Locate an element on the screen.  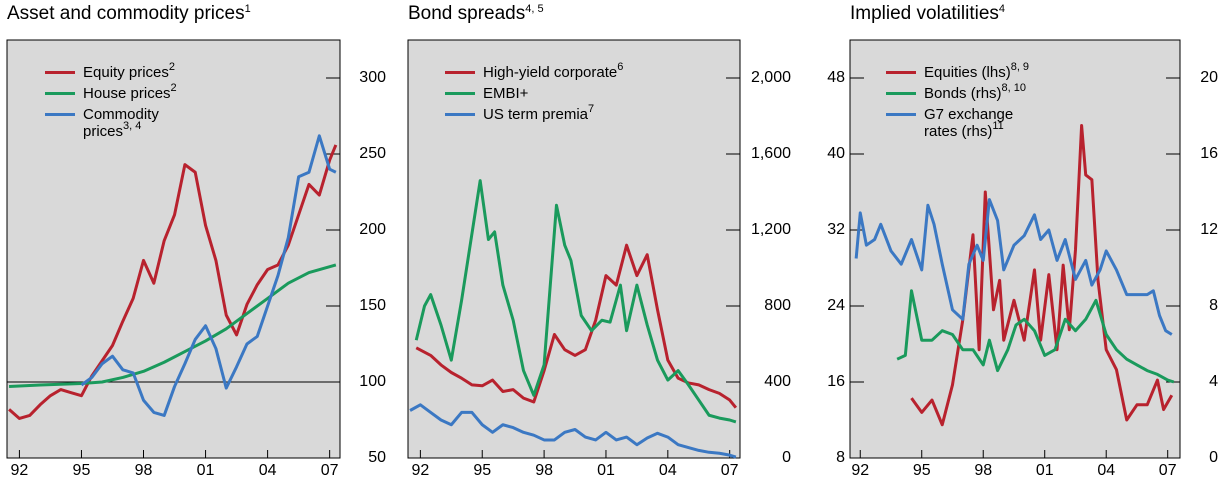
legend-note: 6 is located at coordinates (620, 67).